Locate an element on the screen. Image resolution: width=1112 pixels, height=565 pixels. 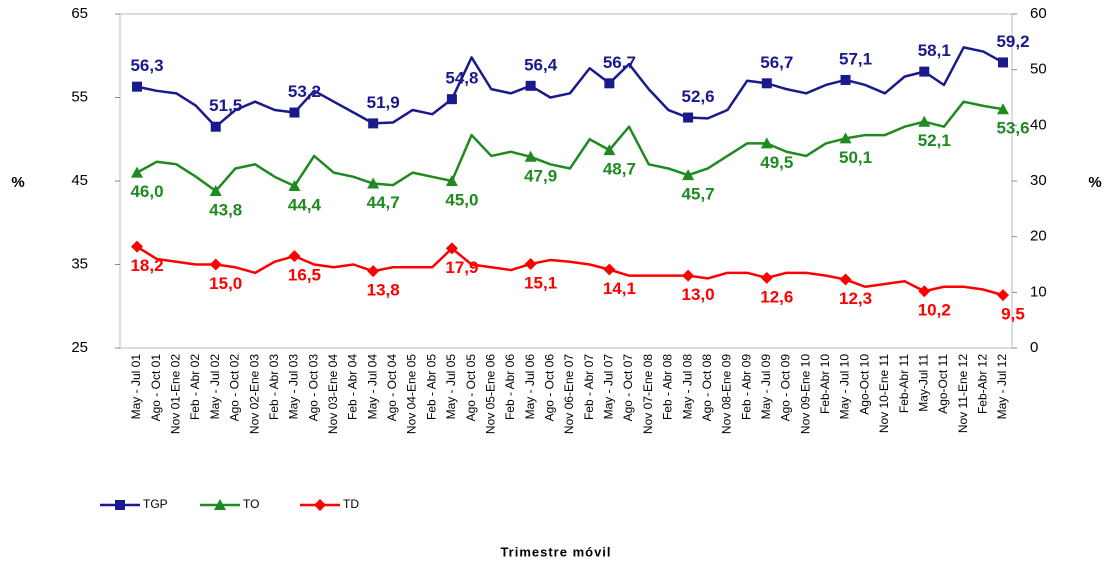
data-label: 53,6 is located at coordinates (1012, 128).